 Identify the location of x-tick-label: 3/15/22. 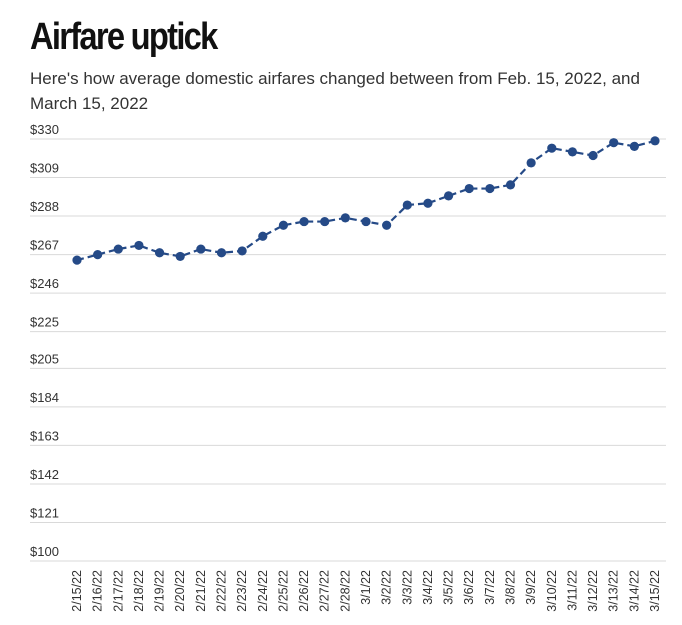
(655, 591).